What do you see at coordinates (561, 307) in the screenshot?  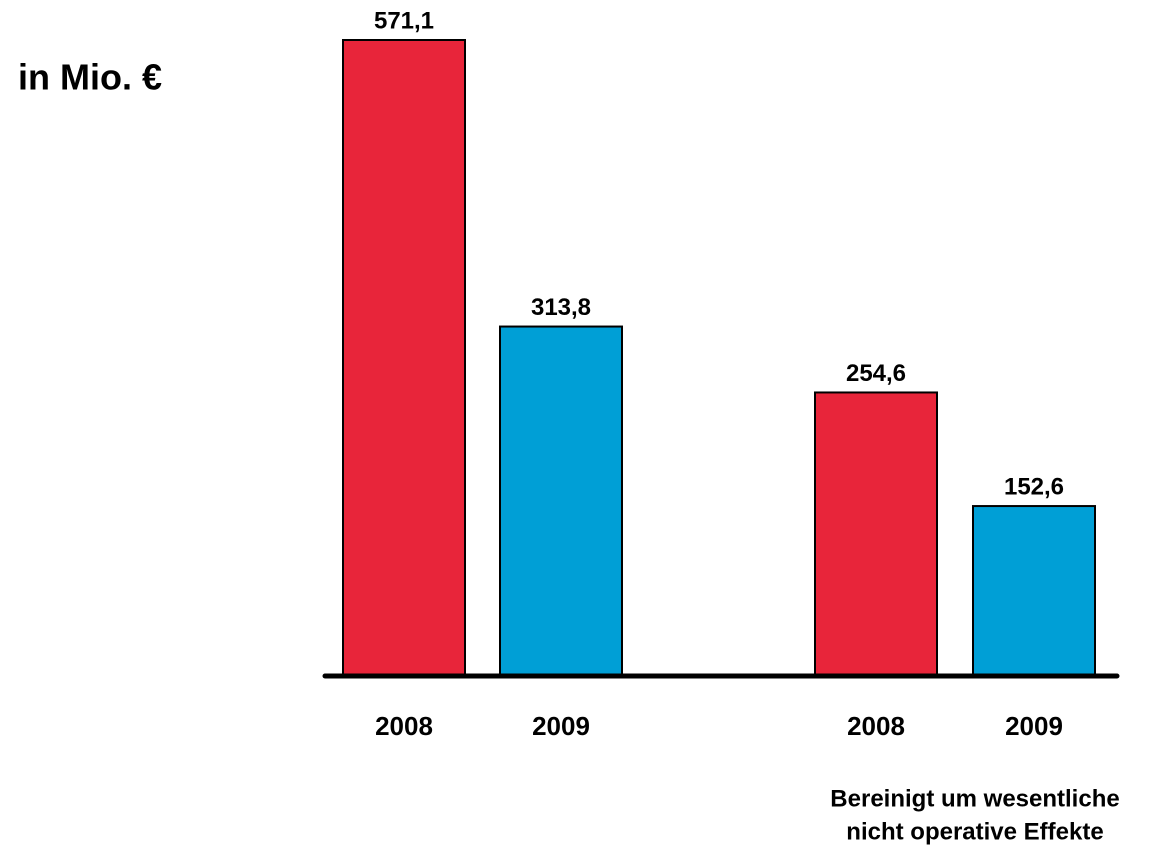 I see `value-label: 313,8` at bounding box center [561, 307].